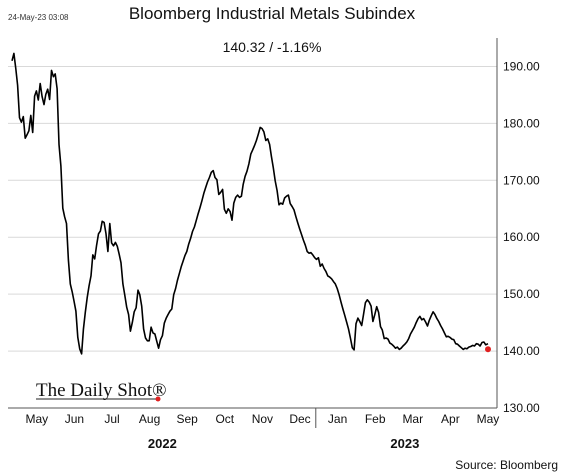  Describe the element at coordinates (337, 419) in the screenshot. I see `x-tick-label: Jan` at that location.